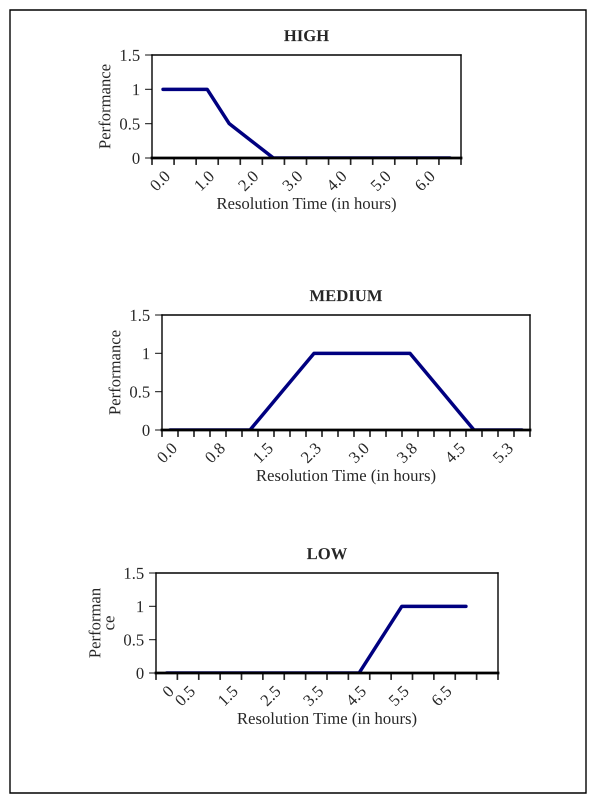  Describe the element at coordinates (399, 696) in the screenshot. I see `x-tick-label: 5.5` at that location.